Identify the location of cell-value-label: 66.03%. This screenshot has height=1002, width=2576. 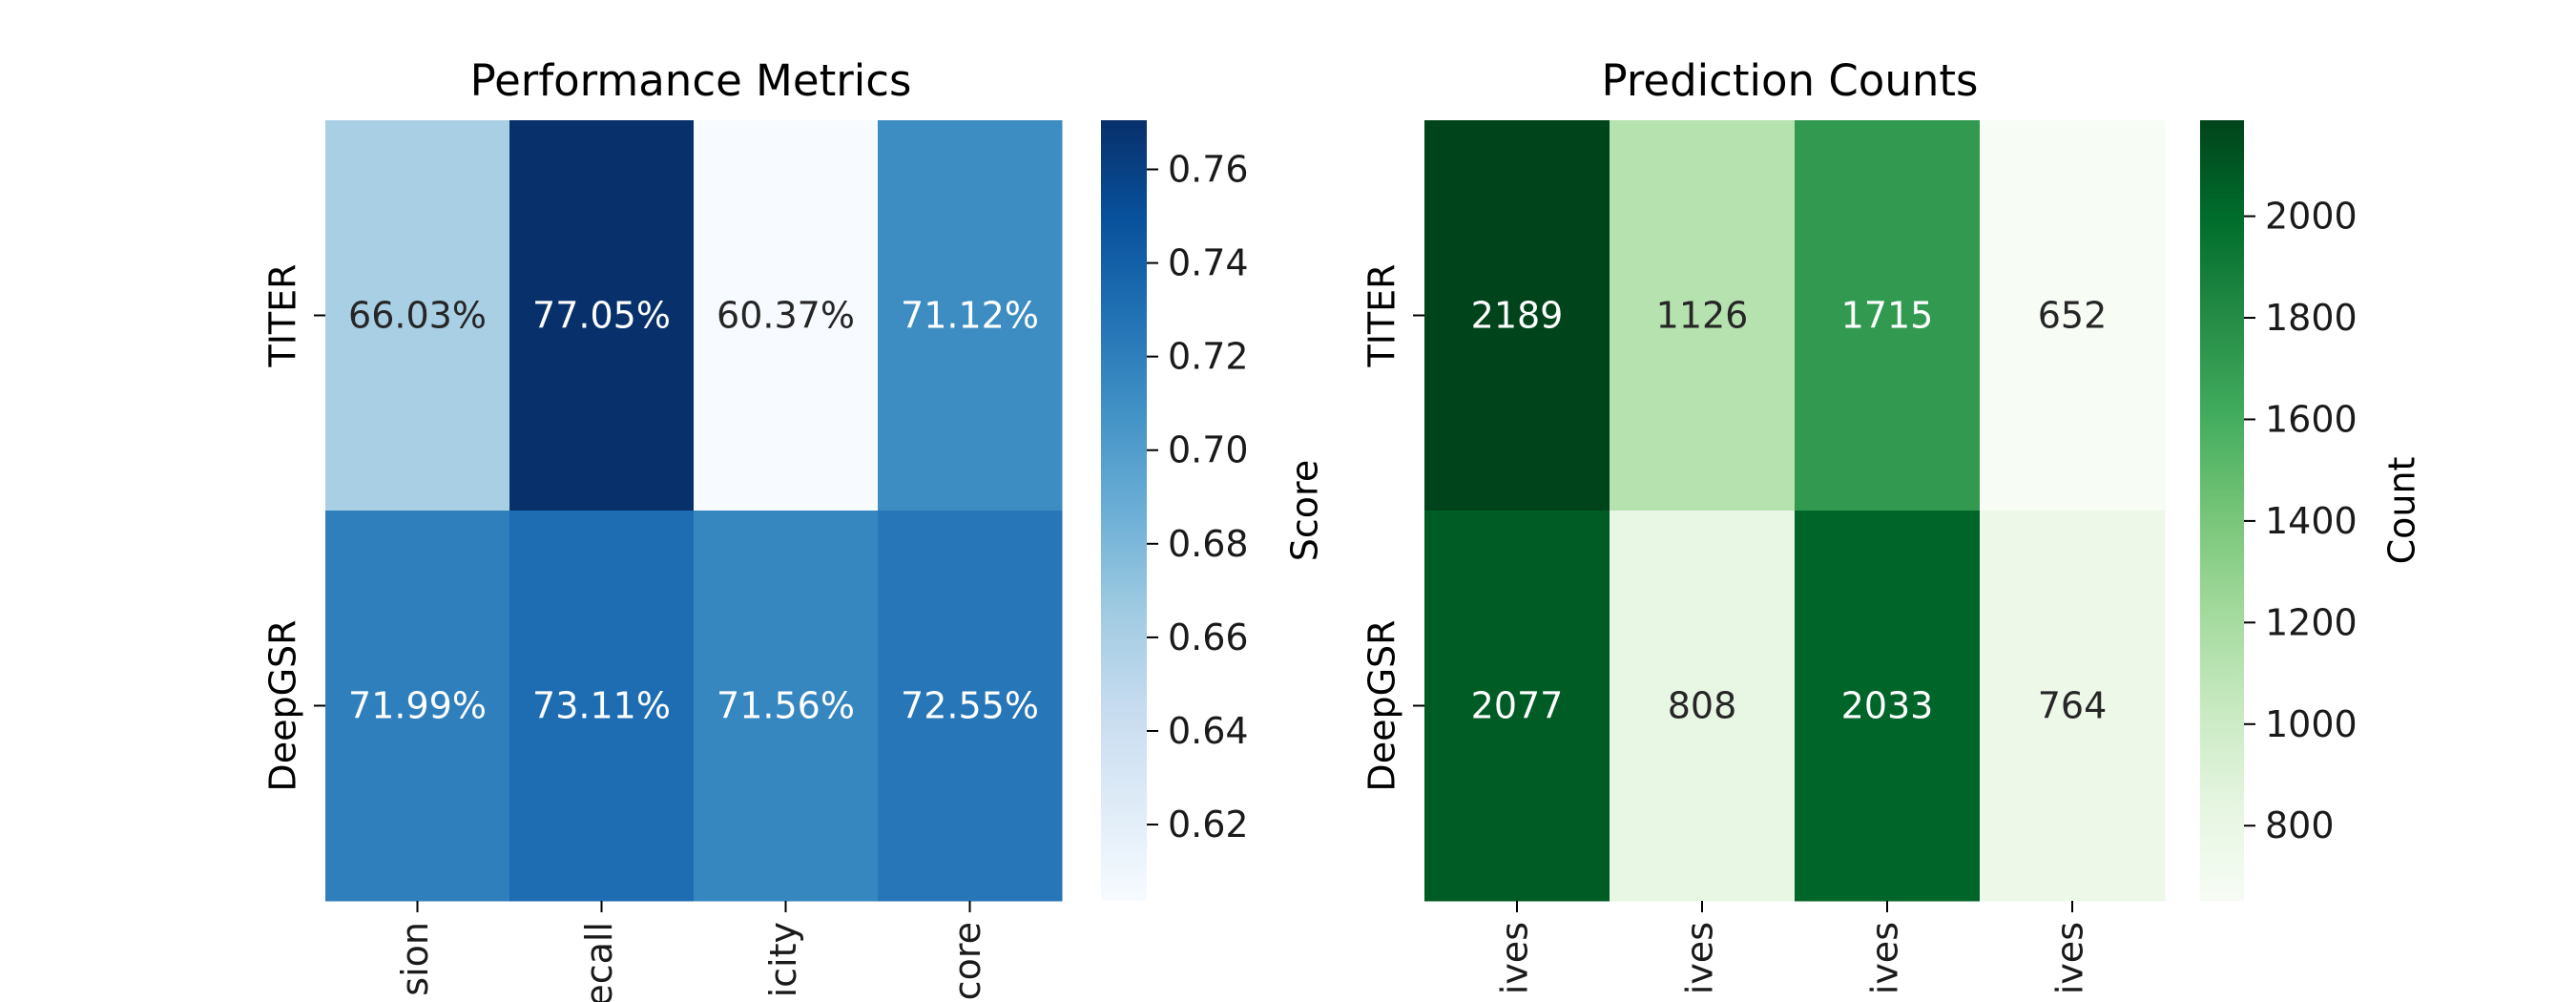
(417, 316).